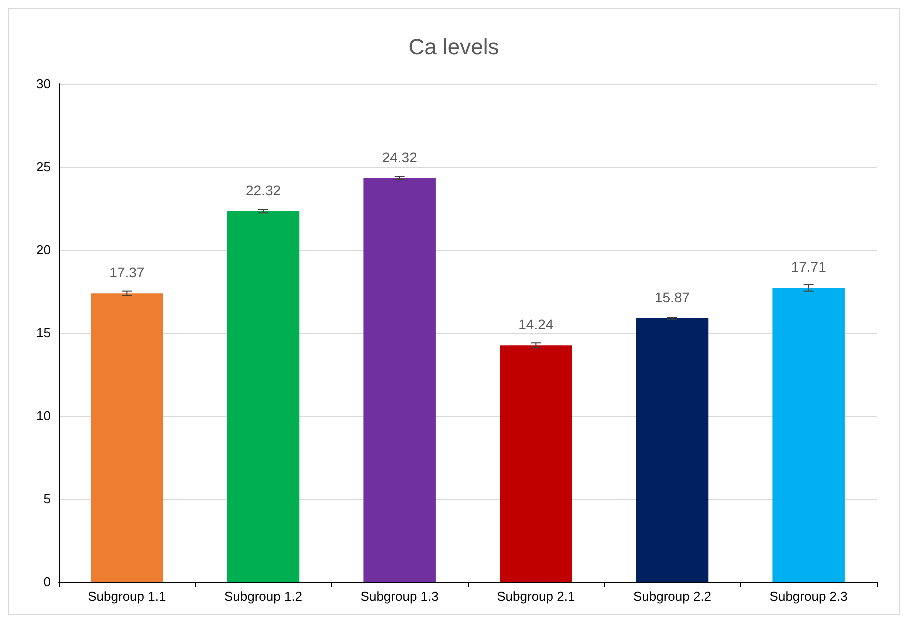  What do you see at coordinates (43, 250) in the screenshot?
I see `y-tick-label: 20` at bounding box center [43, 250].